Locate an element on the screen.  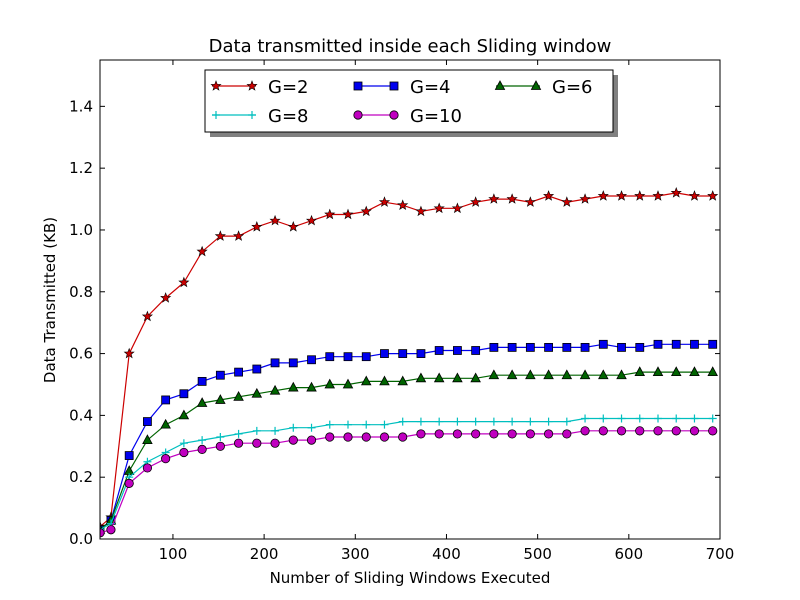
y-tick-label: 0.6 is located at coordinates (81, 354).